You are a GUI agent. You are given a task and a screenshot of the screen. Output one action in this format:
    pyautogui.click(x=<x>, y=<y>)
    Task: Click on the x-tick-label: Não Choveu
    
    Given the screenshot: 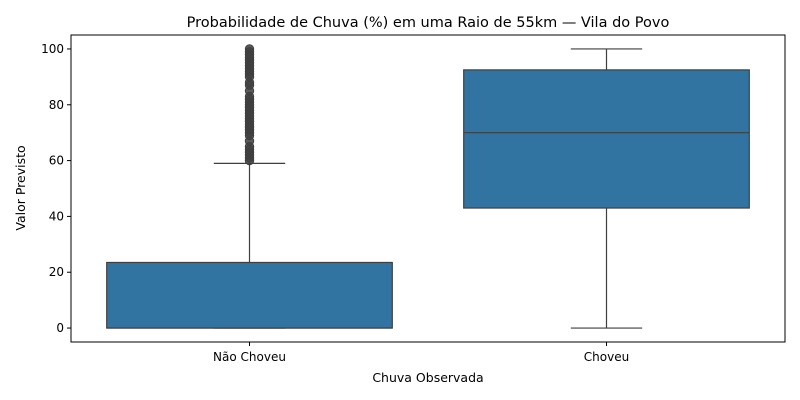 What is the action you would take?
    pyautogui.click(x=249, y=357)
    